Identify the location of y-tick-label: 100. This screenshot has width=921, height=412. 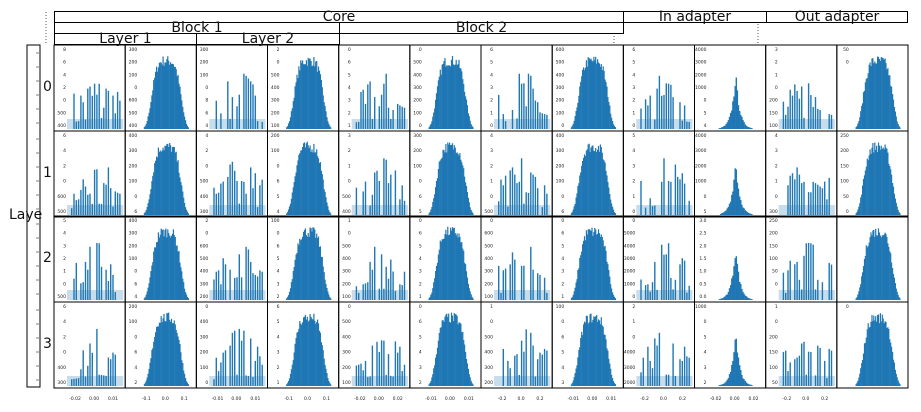
(560, 307).